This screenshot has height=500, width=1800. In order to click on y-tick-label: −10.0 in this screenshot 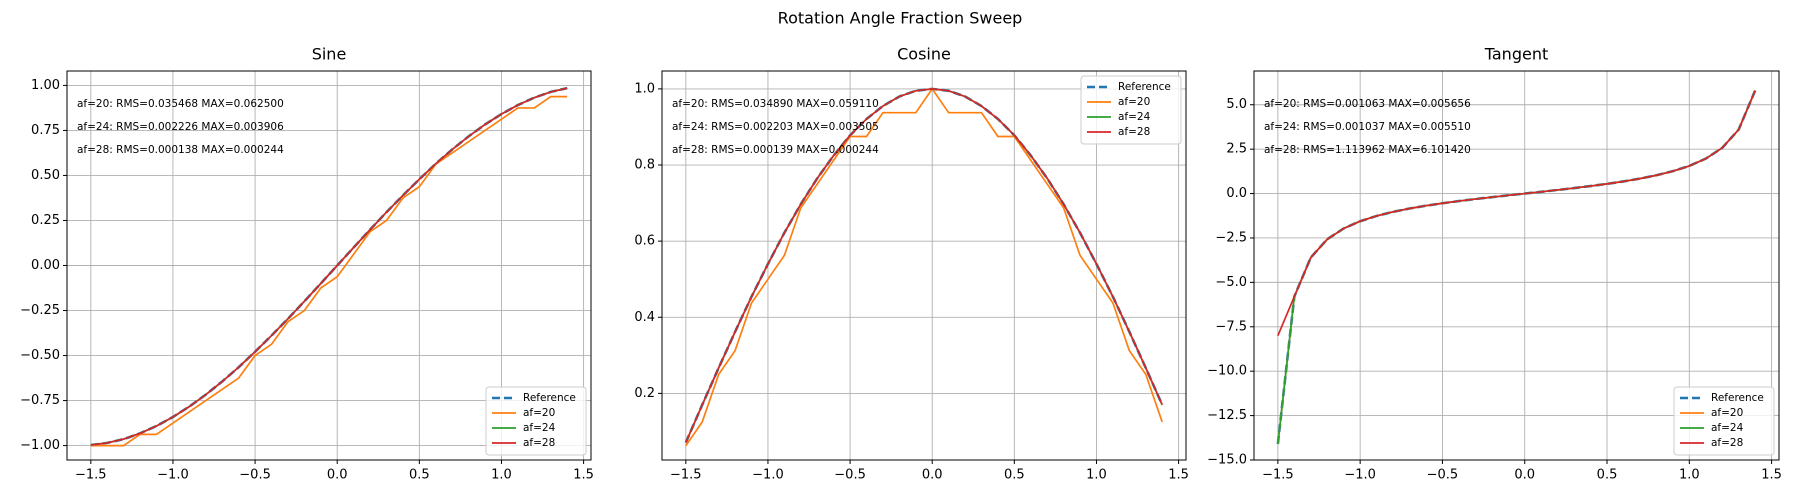, I will do `click(1227, 371)`.